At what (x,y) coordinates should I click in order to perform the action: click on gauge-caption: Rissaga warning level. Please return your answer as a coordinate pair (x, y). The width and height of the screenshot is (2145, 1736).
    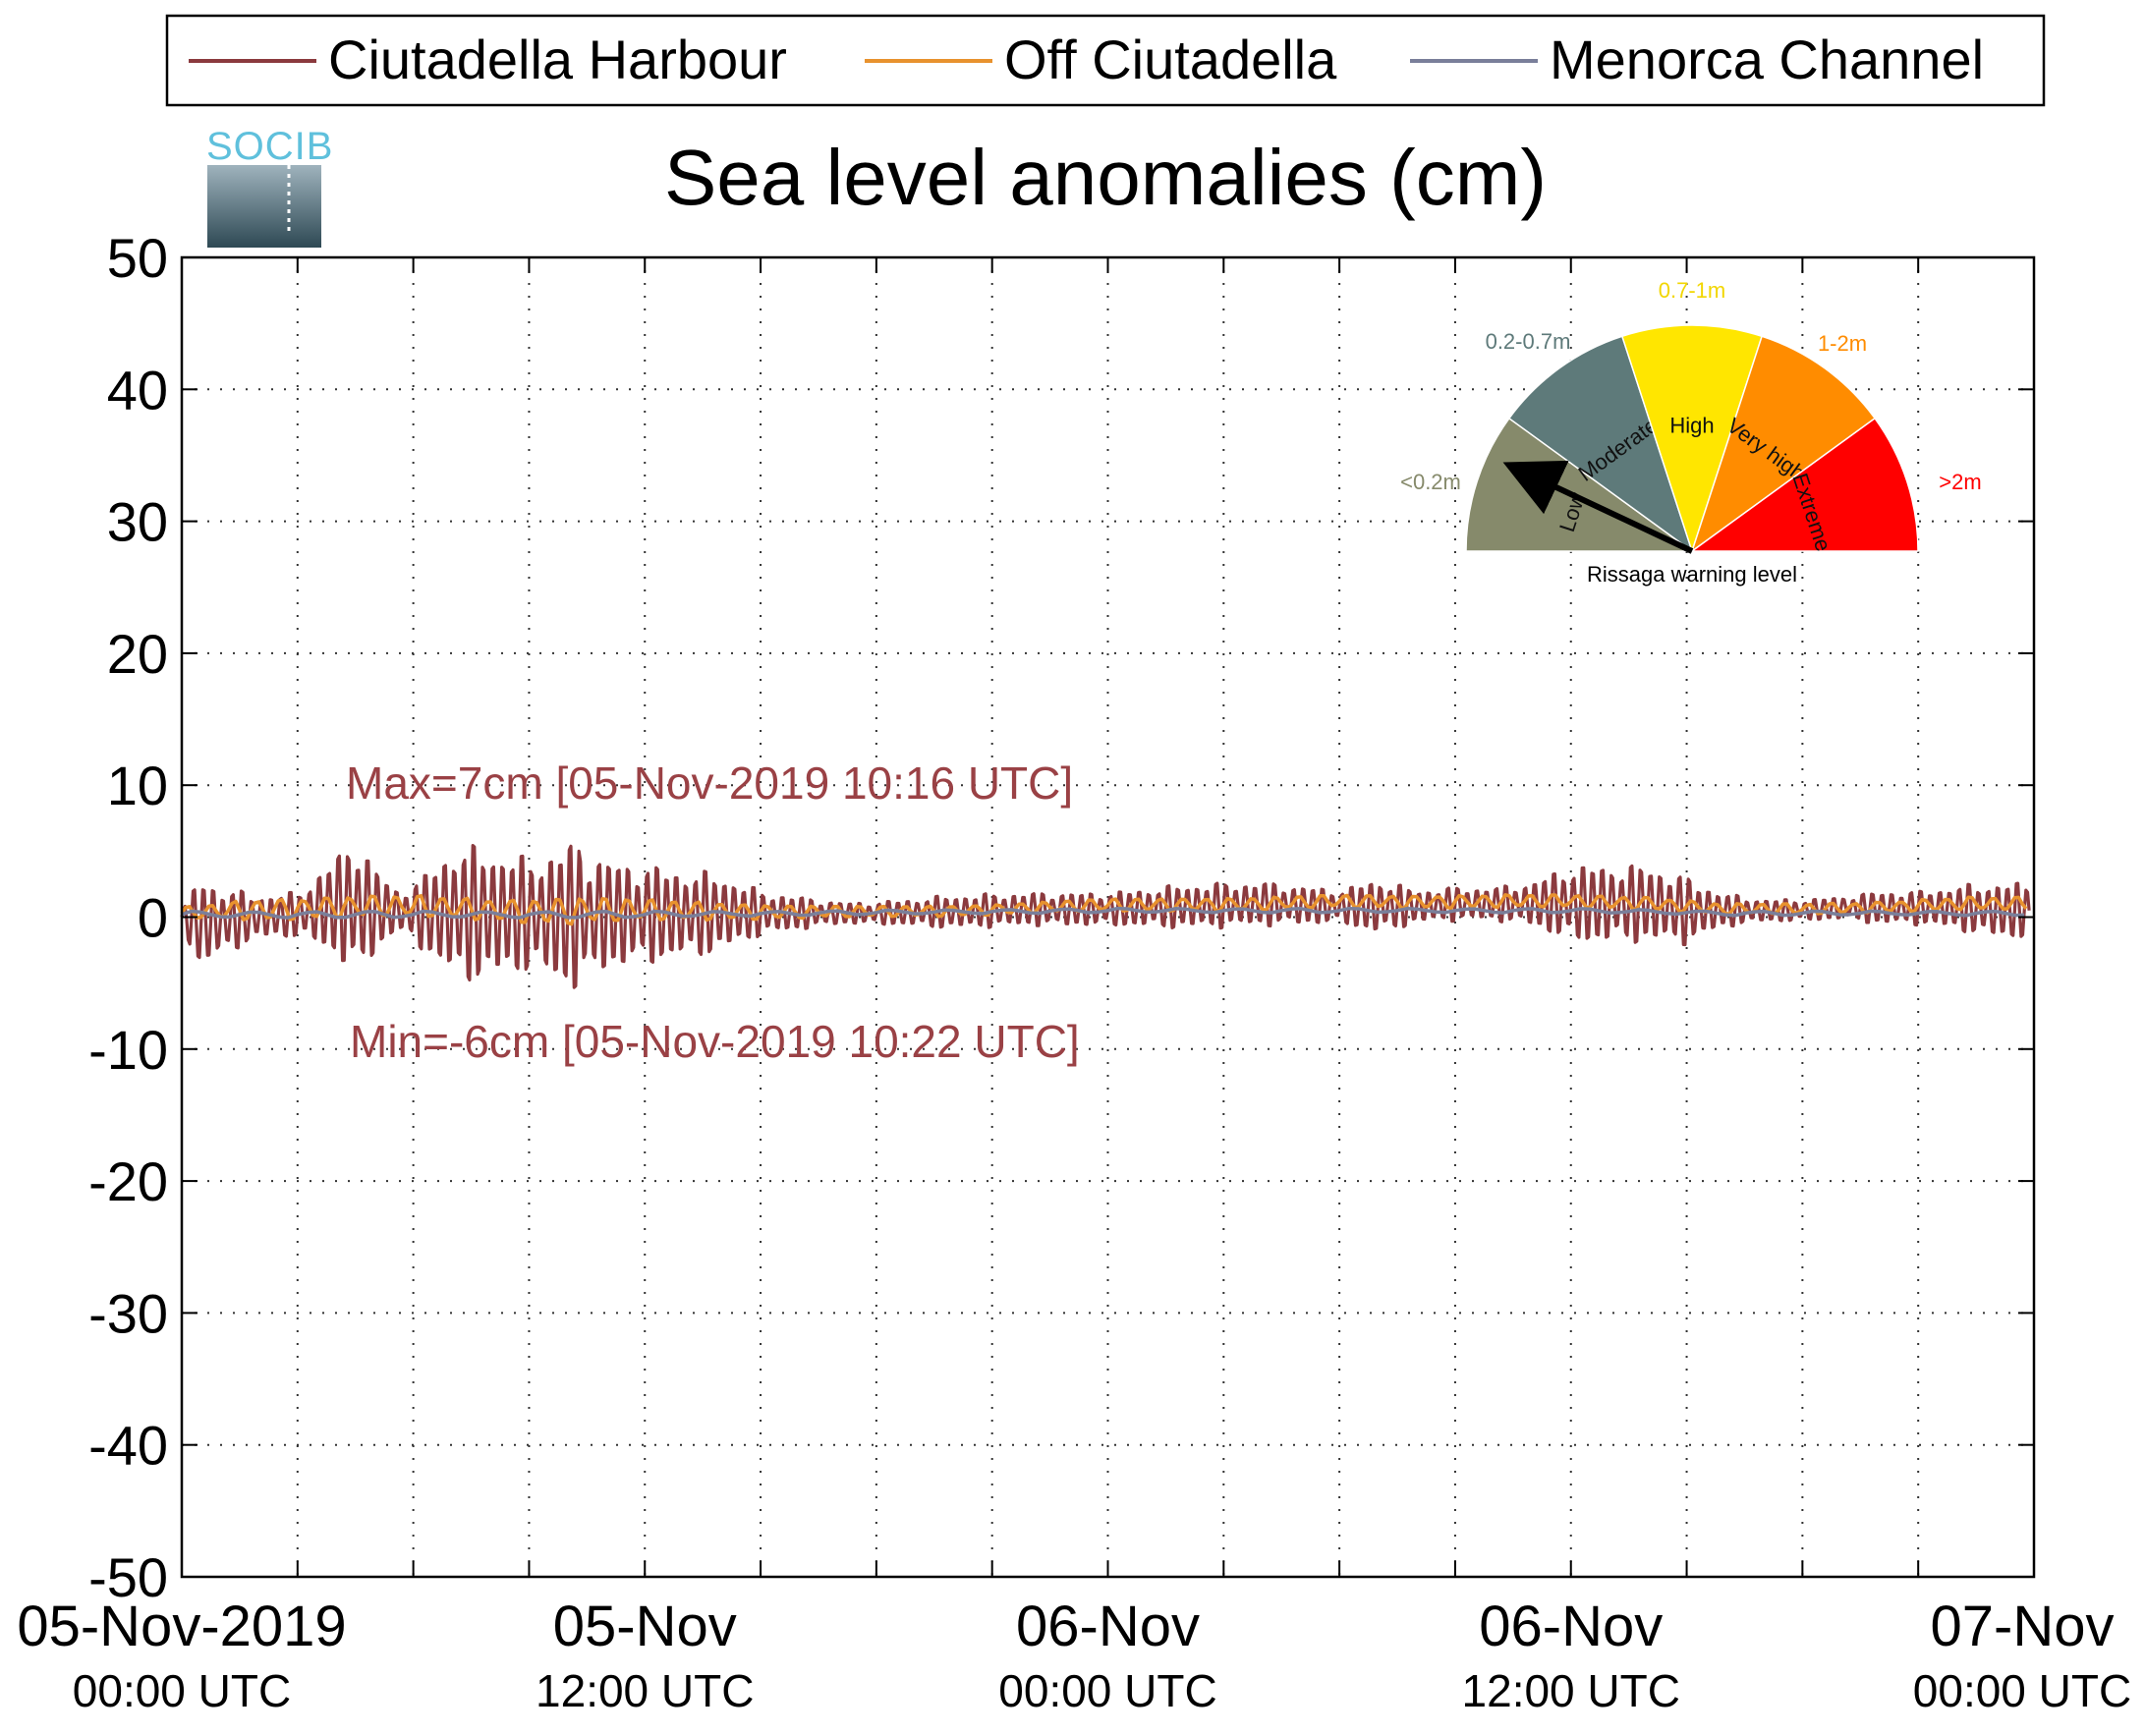
    Looking at the image, I should click on (1692, 574).